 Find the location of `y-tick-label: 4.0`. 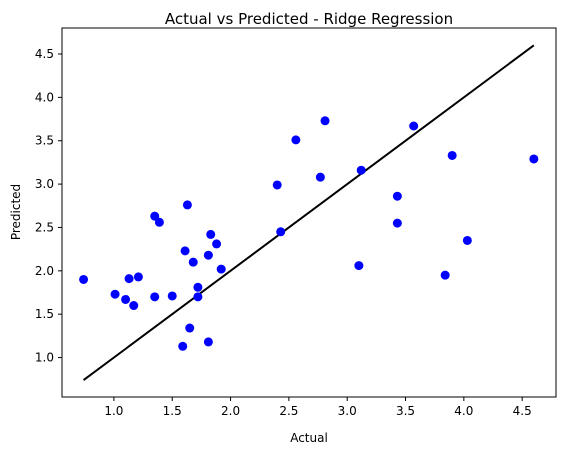

y-tick-label: 4.0 is located at coordinates (44, 97).